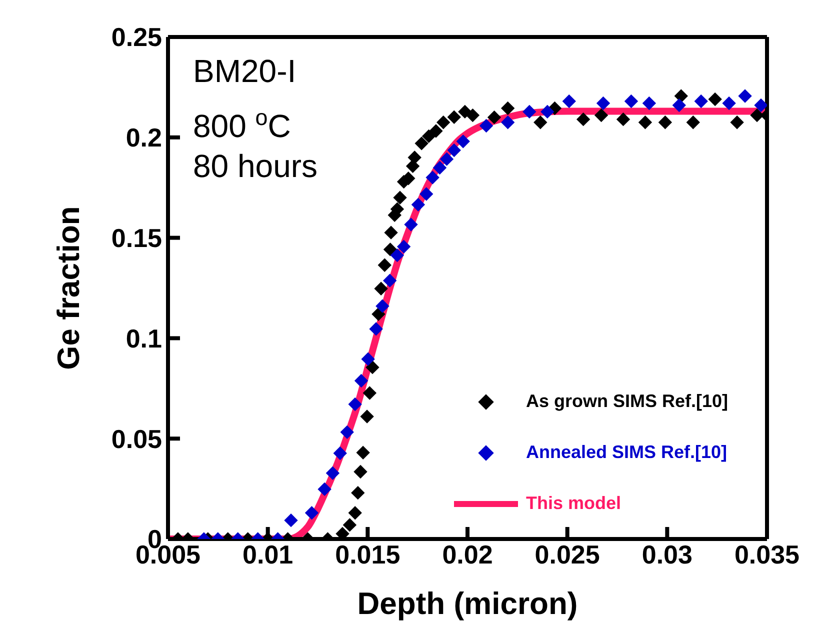 This screenshot has height=642, width=817. Describe the element at coordinates (144, 338) in the screenshot. I see `y-tick-label: 0.1` at that location.